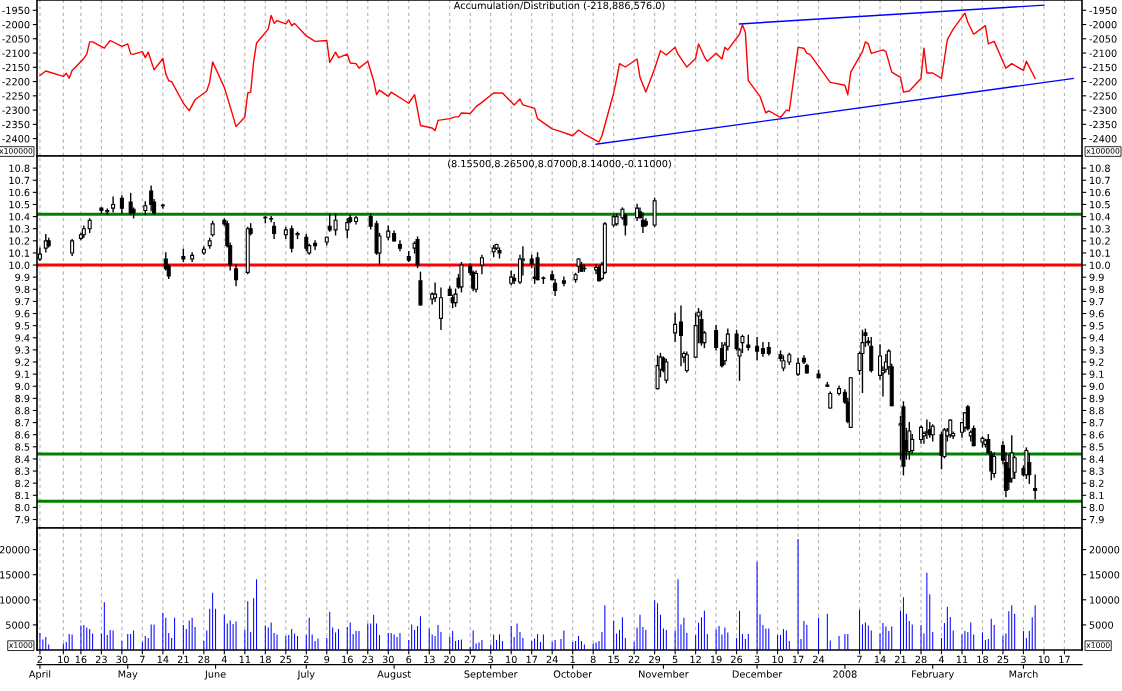 This screenshot has width=1122, height=691. I want to click on x-tick-label: 13, so click(429, 659).